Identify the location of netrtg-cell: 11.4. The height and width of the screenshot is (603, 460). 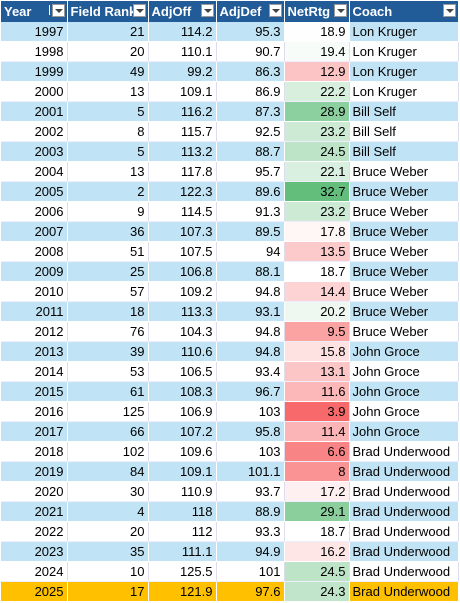
(317, 431).